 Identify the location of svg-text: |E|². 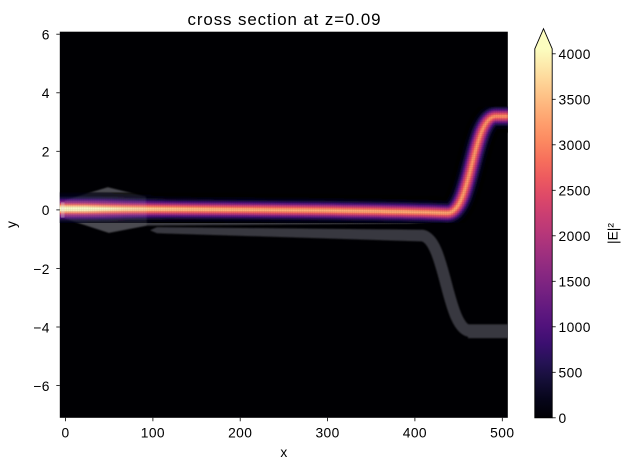
(613, 233).